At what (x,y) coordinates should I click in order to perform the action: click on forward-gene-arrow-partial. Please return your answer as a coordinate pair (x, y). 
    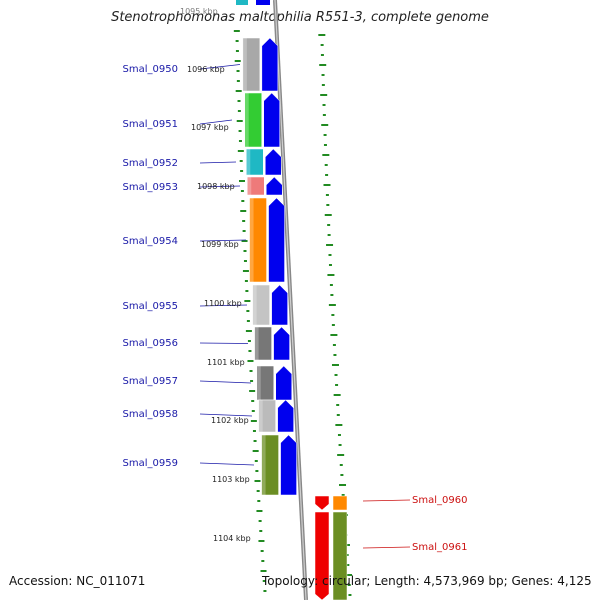
    Looking at the image, I should click on (263, 2).